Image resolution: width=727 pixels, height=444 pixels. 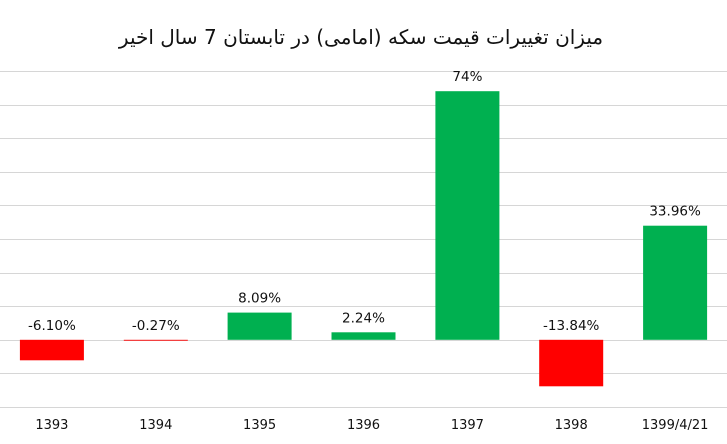 I want to click on x-axis-ticks: 1393 1394 1395 1396 1397 1398 1399/4/21, so click(x=371, y=425).